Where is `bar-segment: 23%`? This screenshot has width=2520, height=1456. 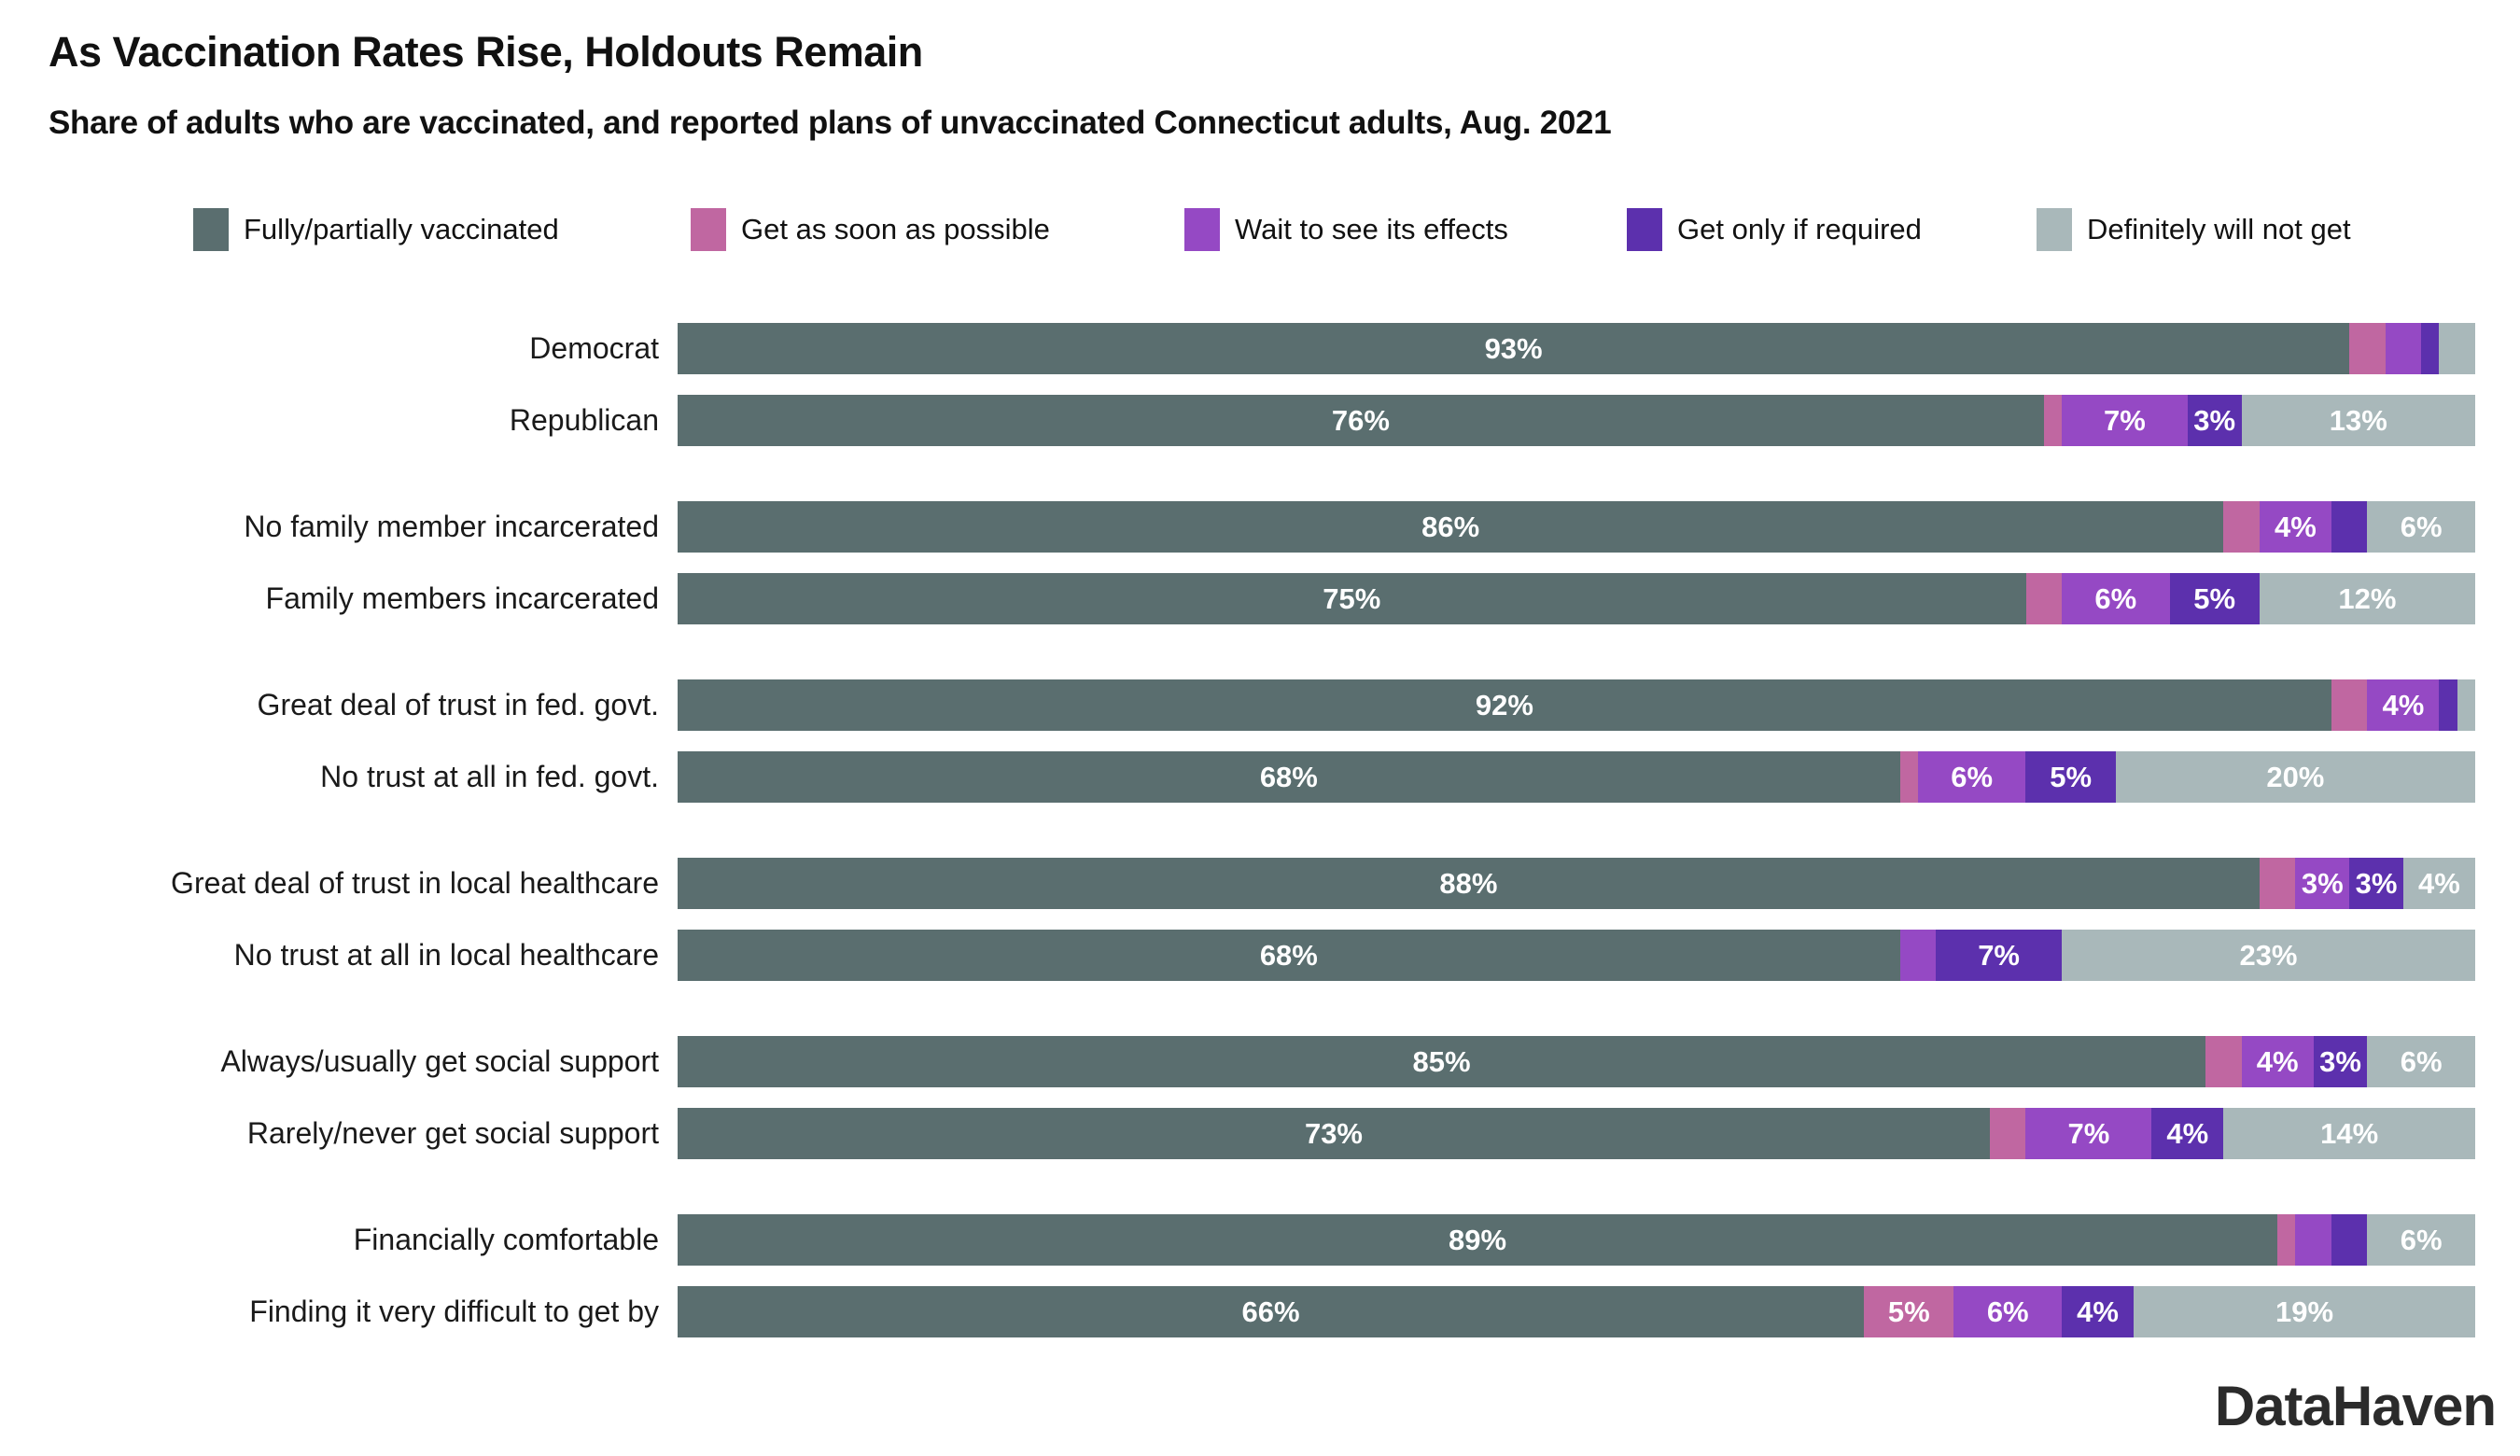 bar-segment: 23% is located at coordinates (2268, 955).